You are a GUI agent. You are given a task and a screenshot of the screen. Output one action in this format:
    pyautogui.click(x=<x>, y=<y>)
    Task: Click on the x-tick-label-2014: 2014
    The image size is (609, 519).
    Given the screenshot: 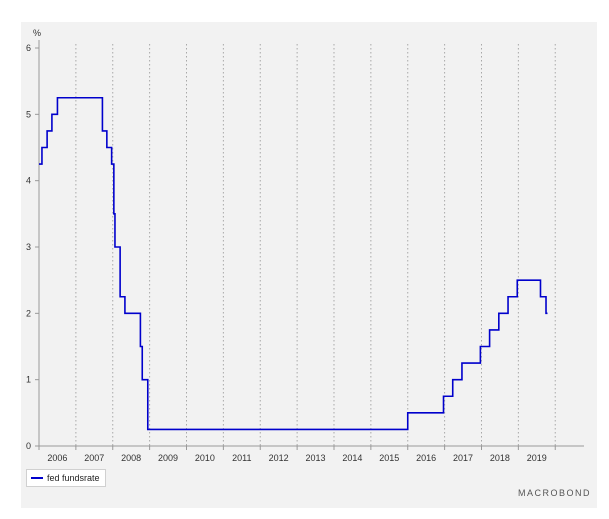 What is the action you would take?
    pyautogui.click(x=352, y=458)
    